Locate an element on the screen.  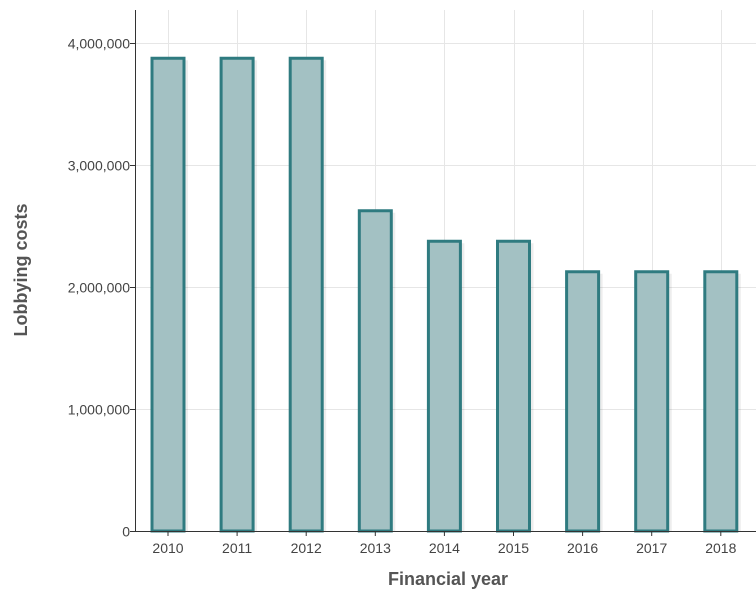
x-tick-label: 2010 is located at coordinates (167, 548).